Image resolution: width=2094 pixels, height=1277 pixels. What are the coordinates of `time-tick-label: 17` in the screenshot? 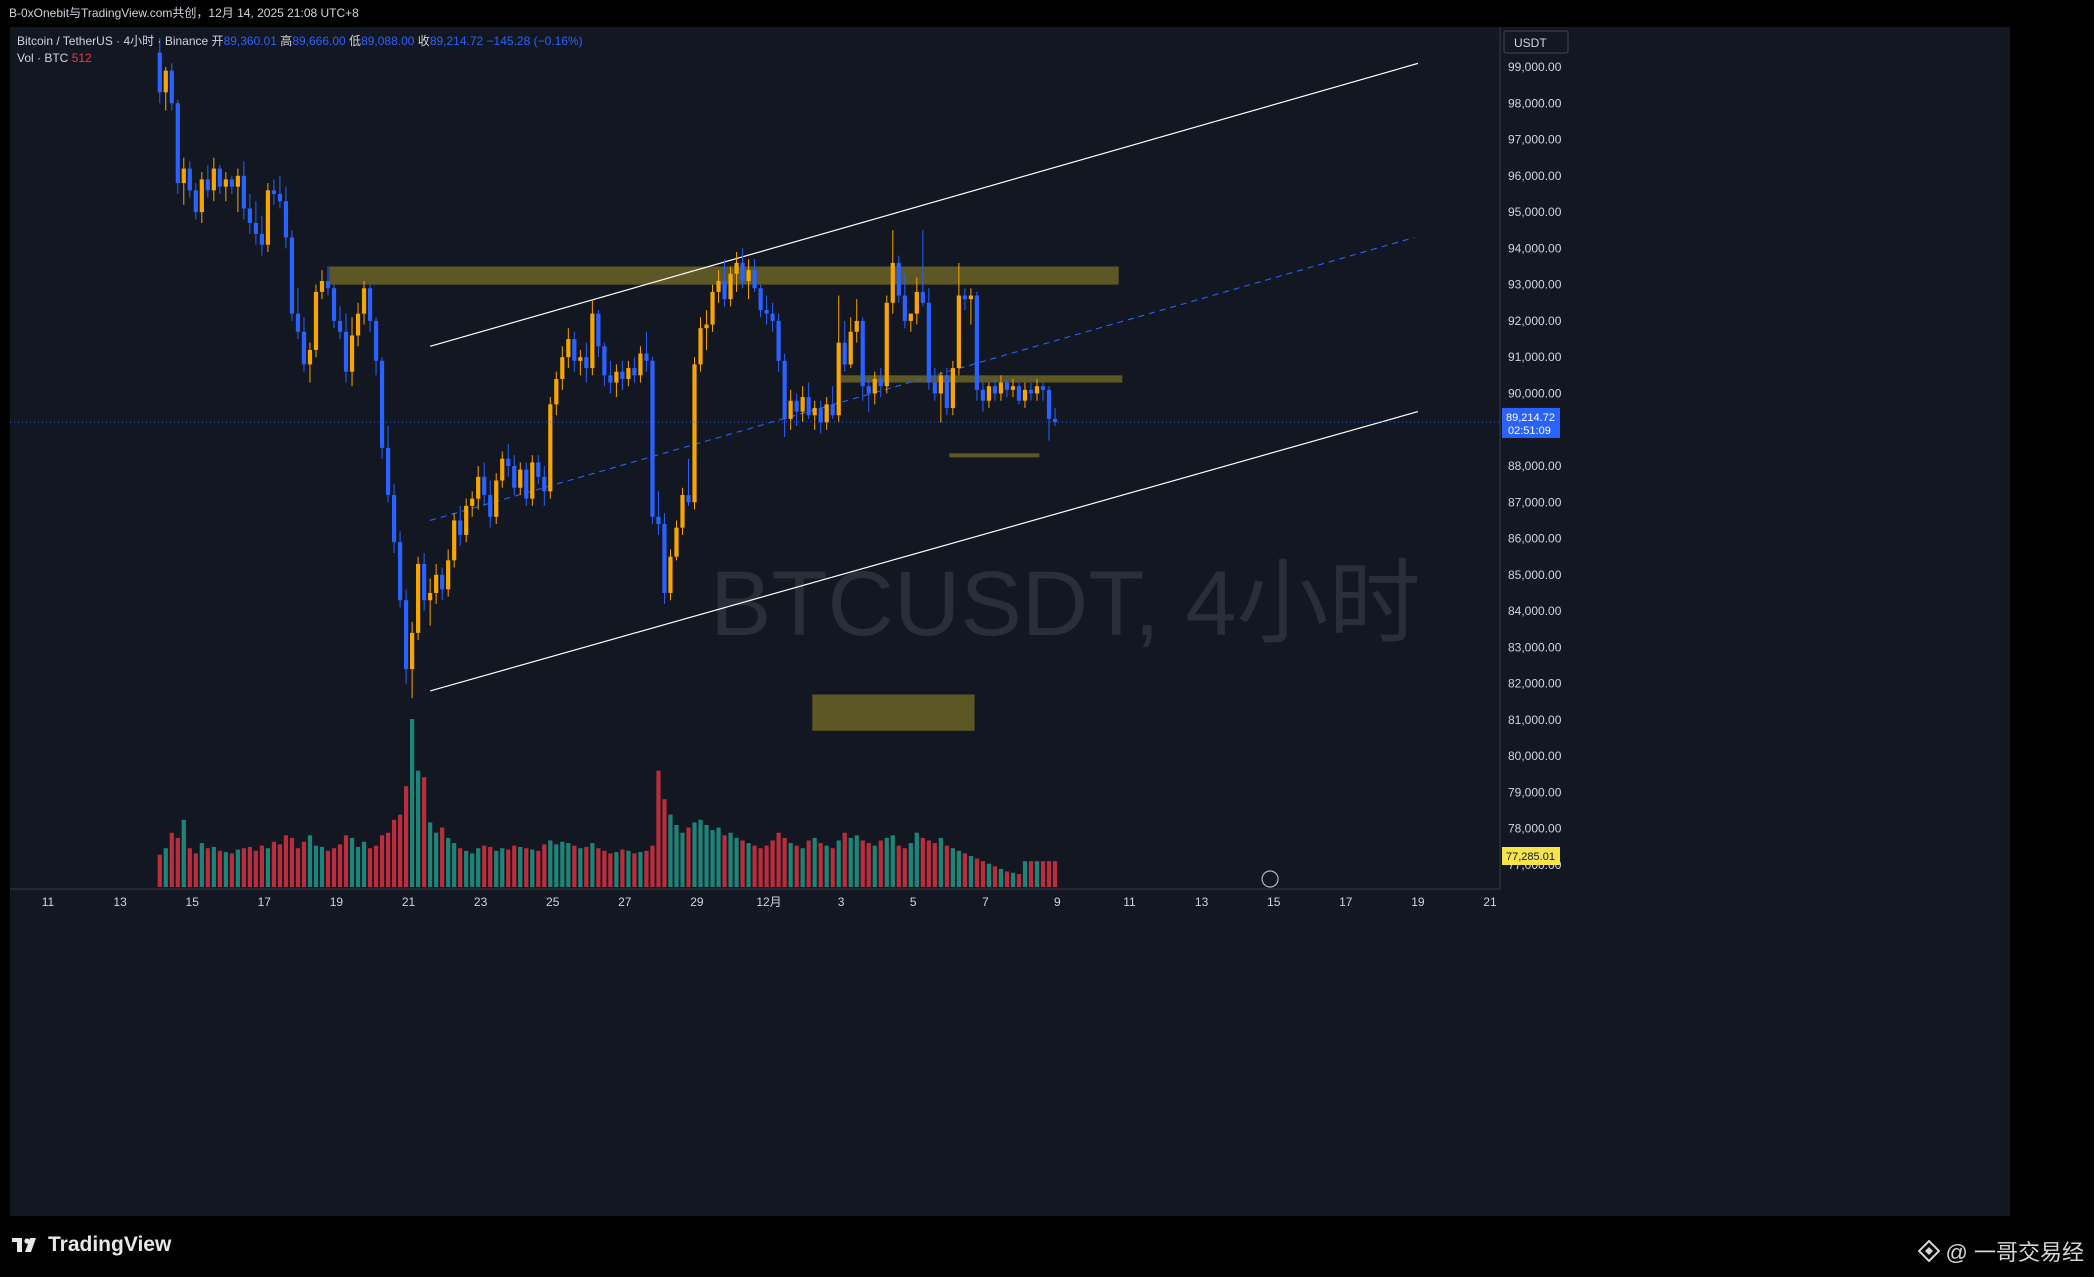 It's located at (1346, 902).